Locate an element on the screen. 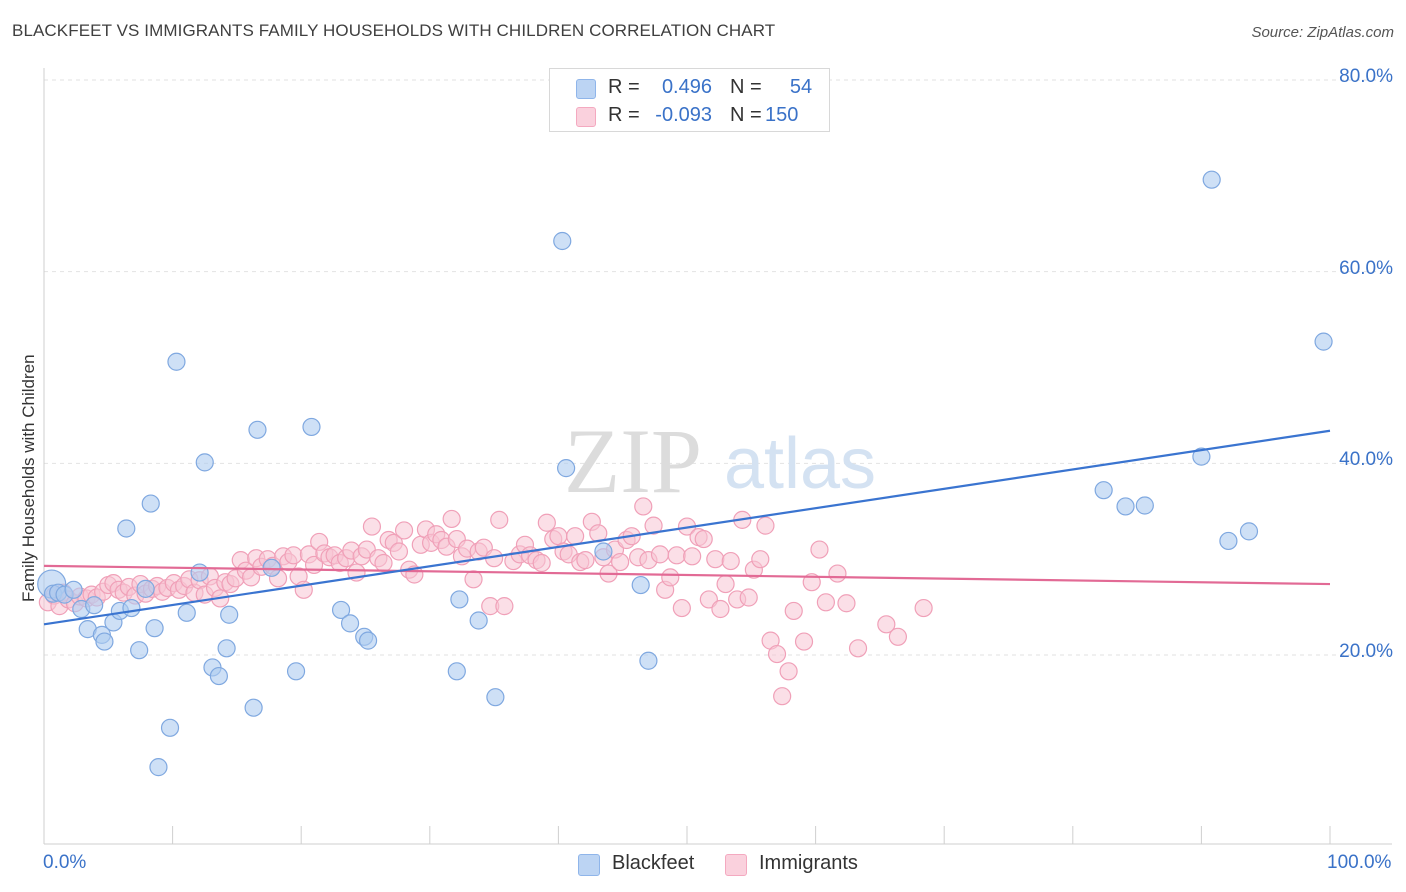 The width and height of the screenshot is (1406, 892). legend-n-value: 54 is located at coordinates (801, 87).